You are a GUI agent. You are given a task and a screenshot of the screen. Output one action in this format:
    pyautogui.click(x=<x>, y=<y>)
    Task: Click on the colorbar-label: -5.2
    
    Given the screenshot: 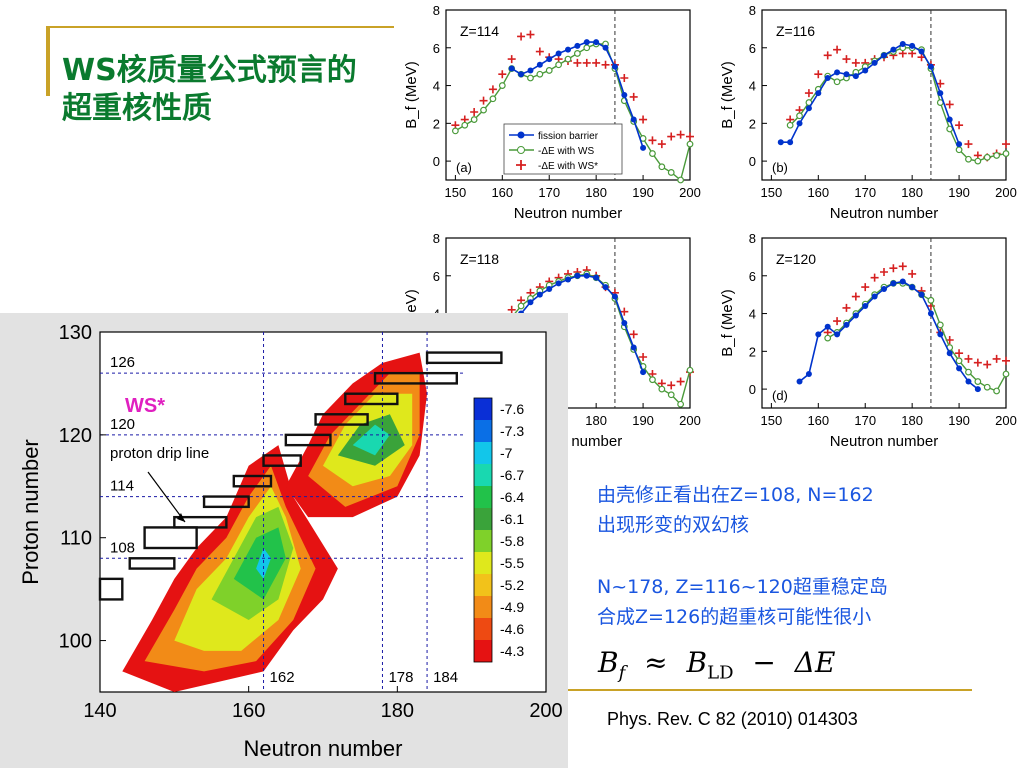 What is the action you would take?
    pyautogui.click(x=512, y=585)
    